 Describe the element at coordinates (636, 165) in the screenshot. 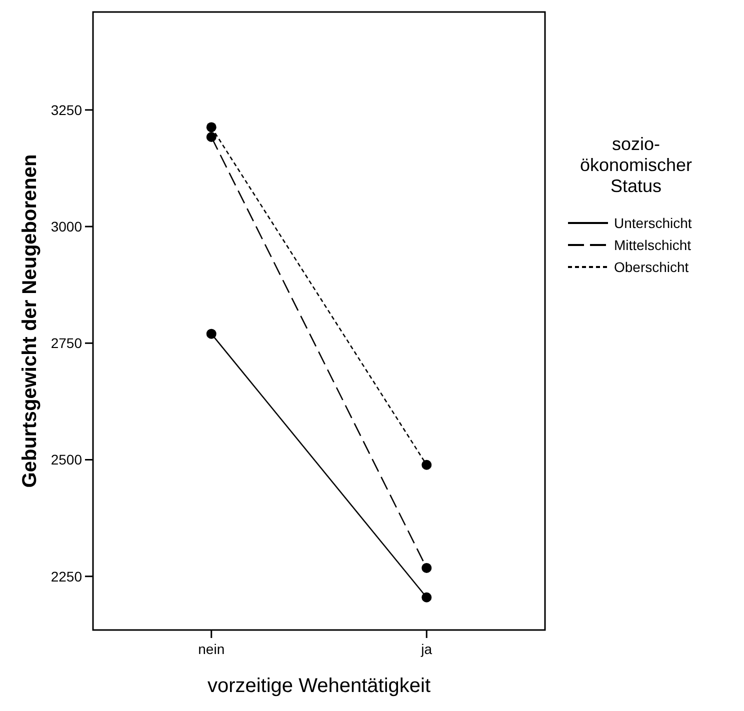

I see `legend-title: sozio- ökonomischer Status` at that location.